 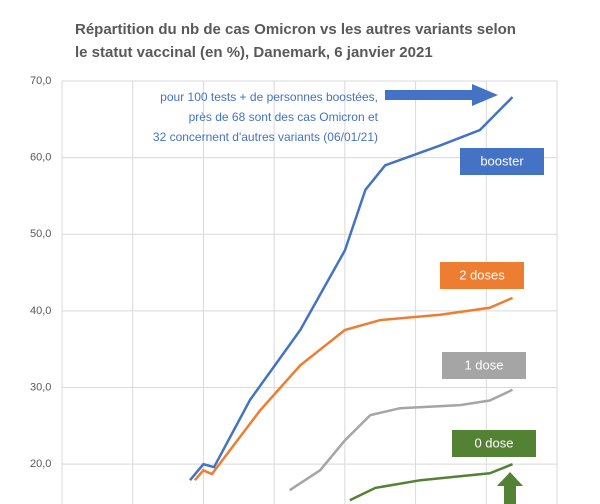 I want to click on y-tick-label: 20,0, so click(x=40, y=464).